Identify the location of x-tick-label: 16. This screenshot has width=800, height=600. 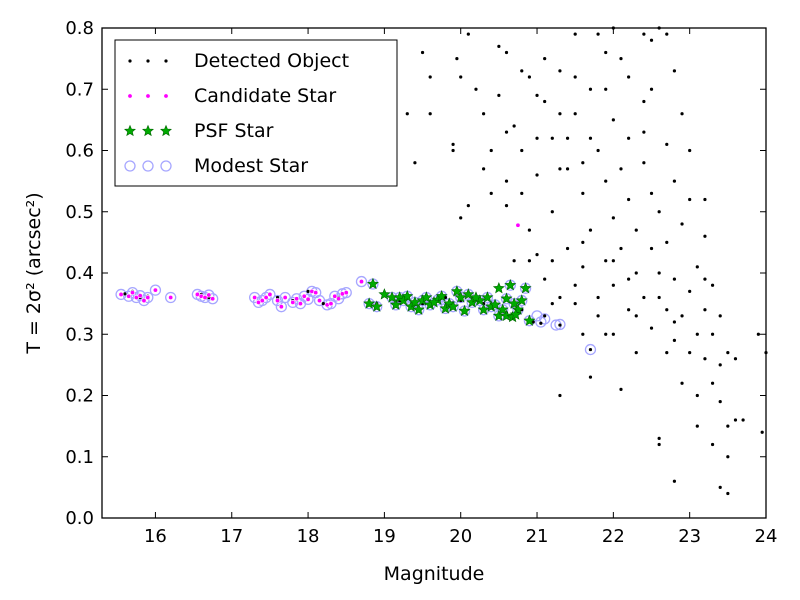
(155, 536).